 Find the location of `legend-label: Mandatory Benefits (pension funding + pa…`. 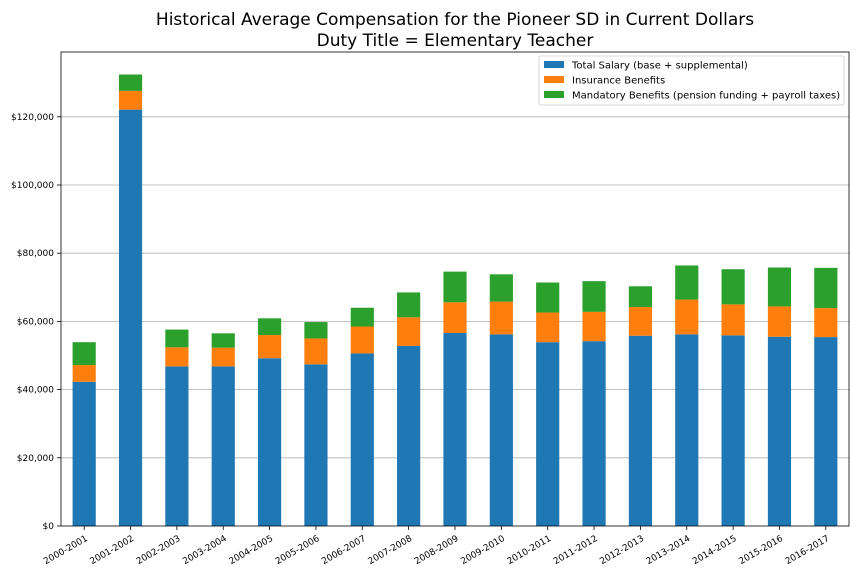

legend-label: Mandatory Benefits (pension funding + pa… is located at coordinates (706, 96).